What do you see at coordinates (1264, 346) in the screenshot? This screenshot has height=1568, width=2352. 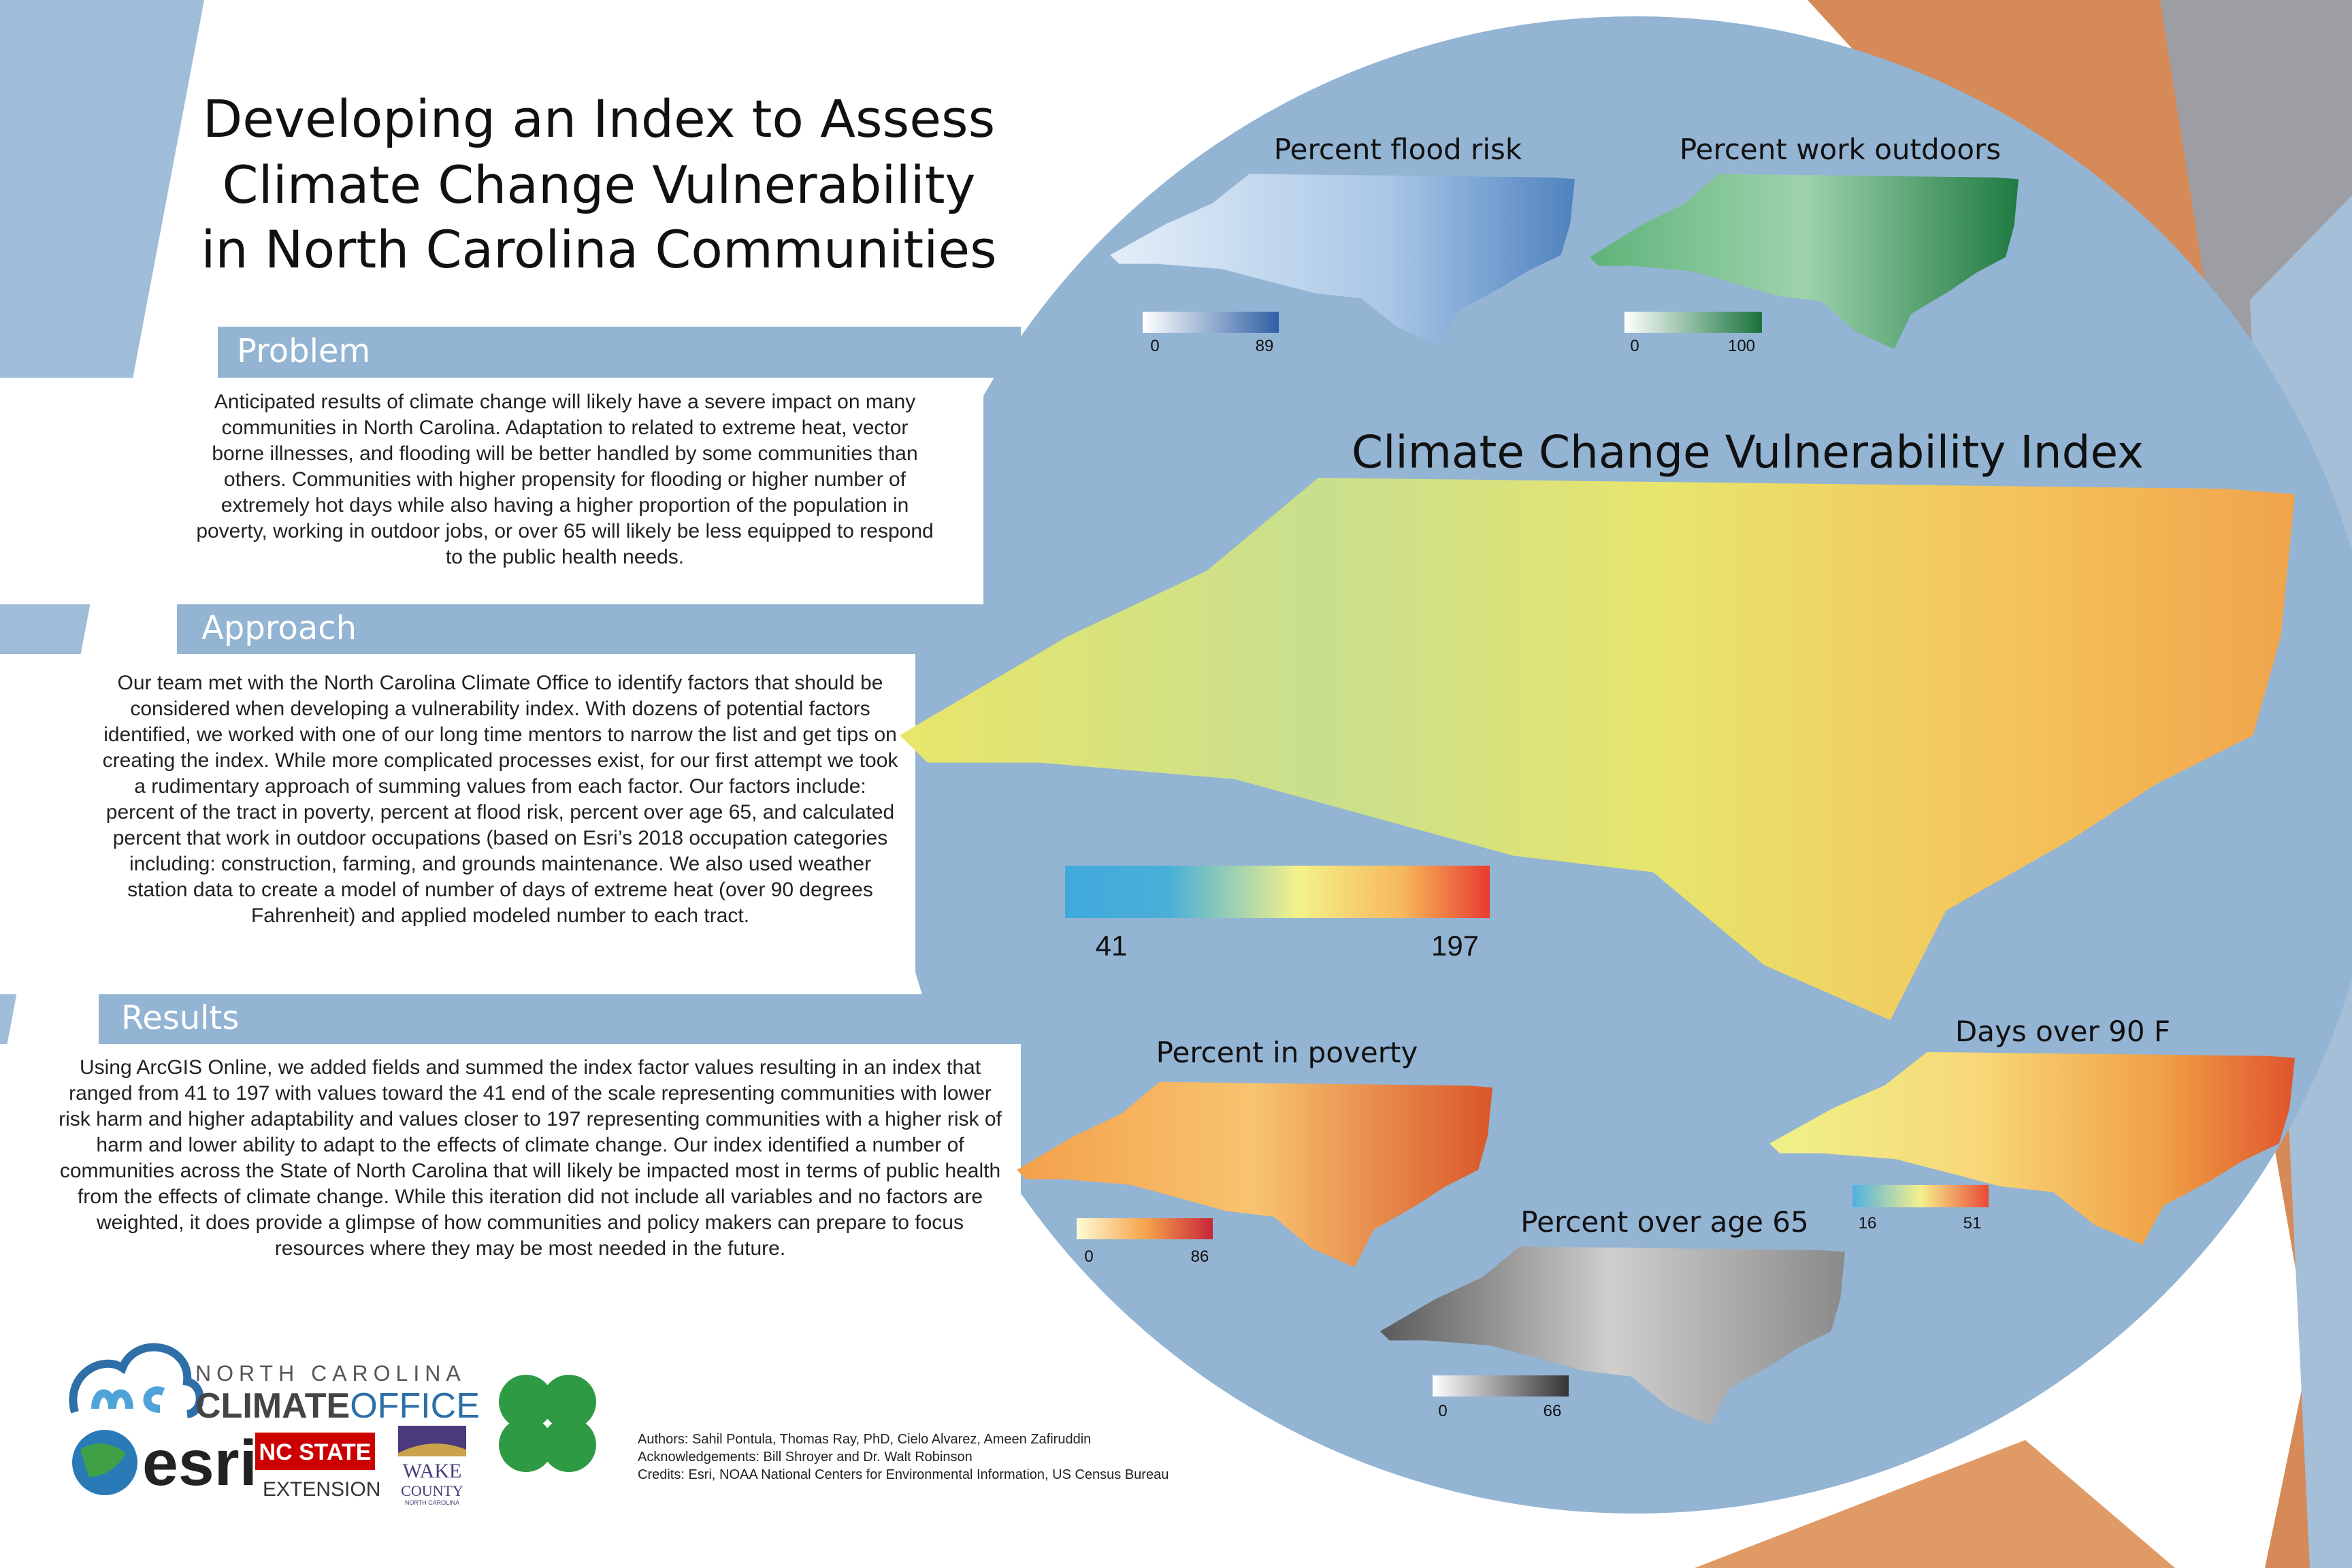 I see `legend-label: 89` at bounding box center [1264, 346].